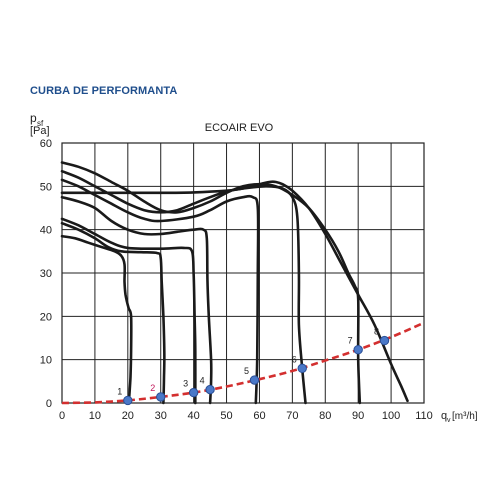  I want to click on y-tick-label: 0, so click(49, 404).